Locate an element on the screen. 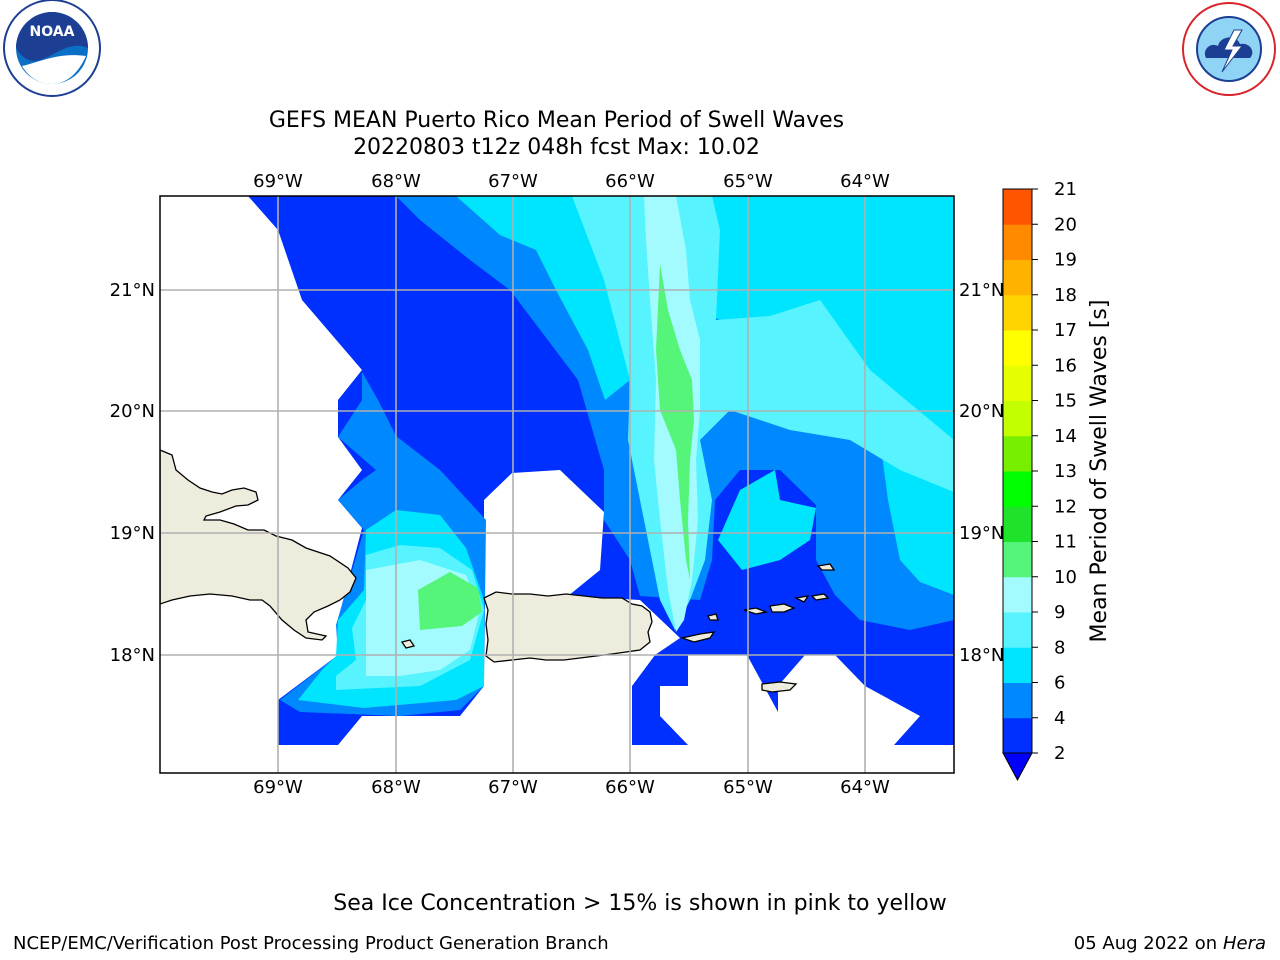 The height and width of the screenshot is (960, 1280). hispaniola is located at coordinates (258, 545).